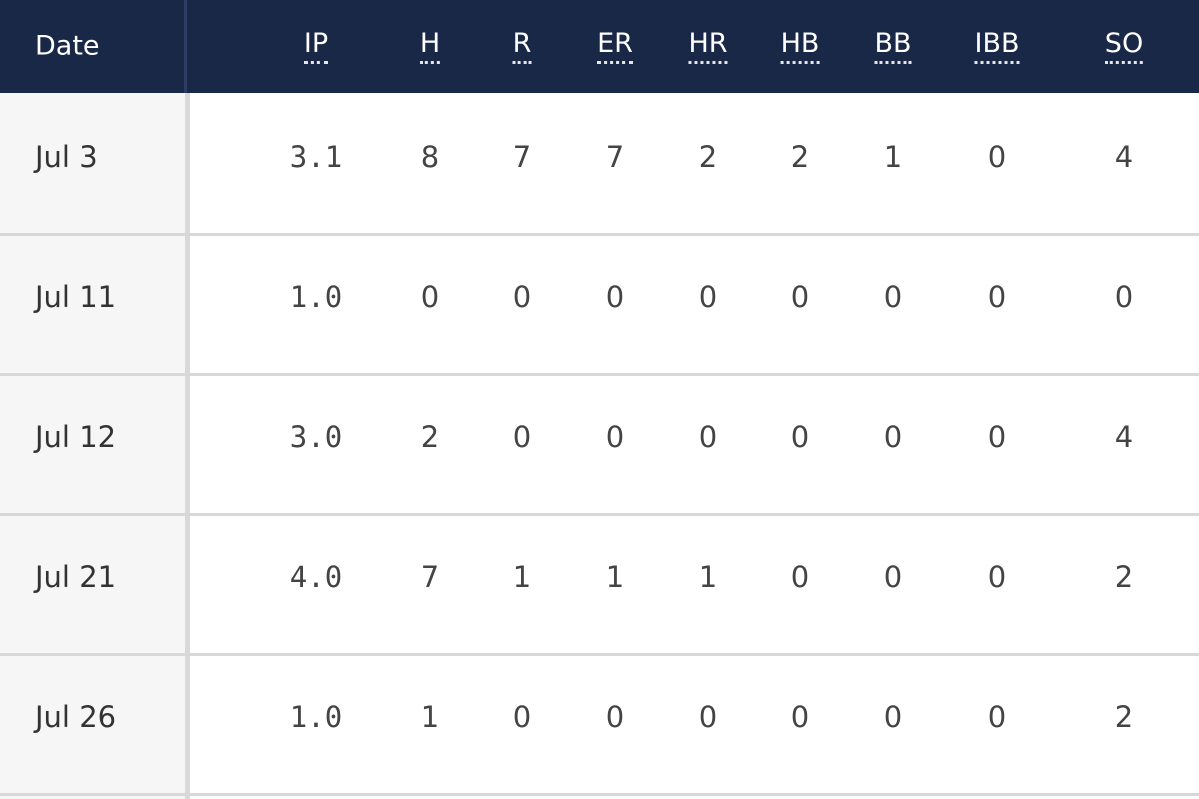 This screenshot has width=1199, height=799. I want to click on stat-cell: 4.0, so click(316, 577).